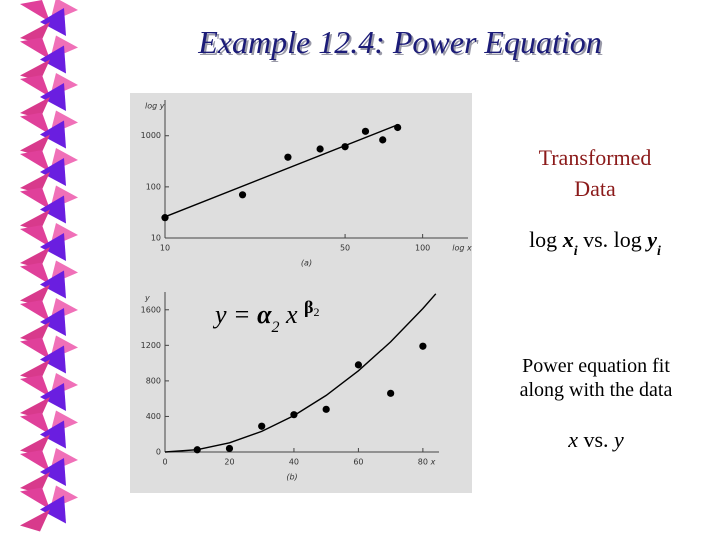  Describe the element at coordinates (546, 239) in the screenshot. I see `text-part: log` at that location.